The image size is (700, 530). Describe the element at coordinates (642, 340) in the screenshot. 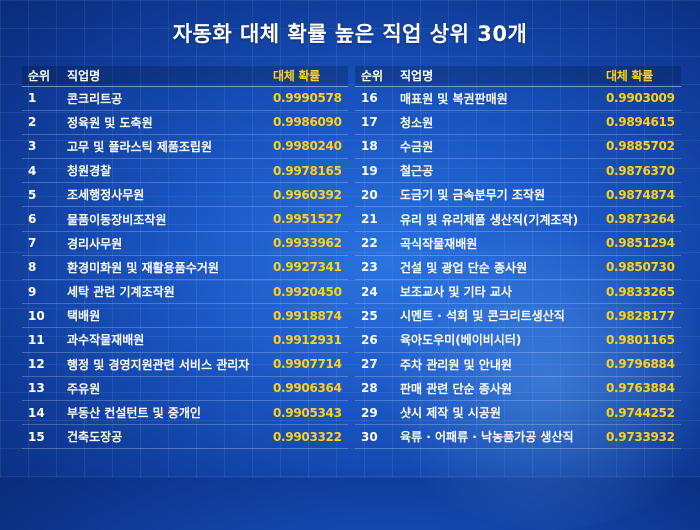

I see `prob-cell: 0.9801165` at that location.